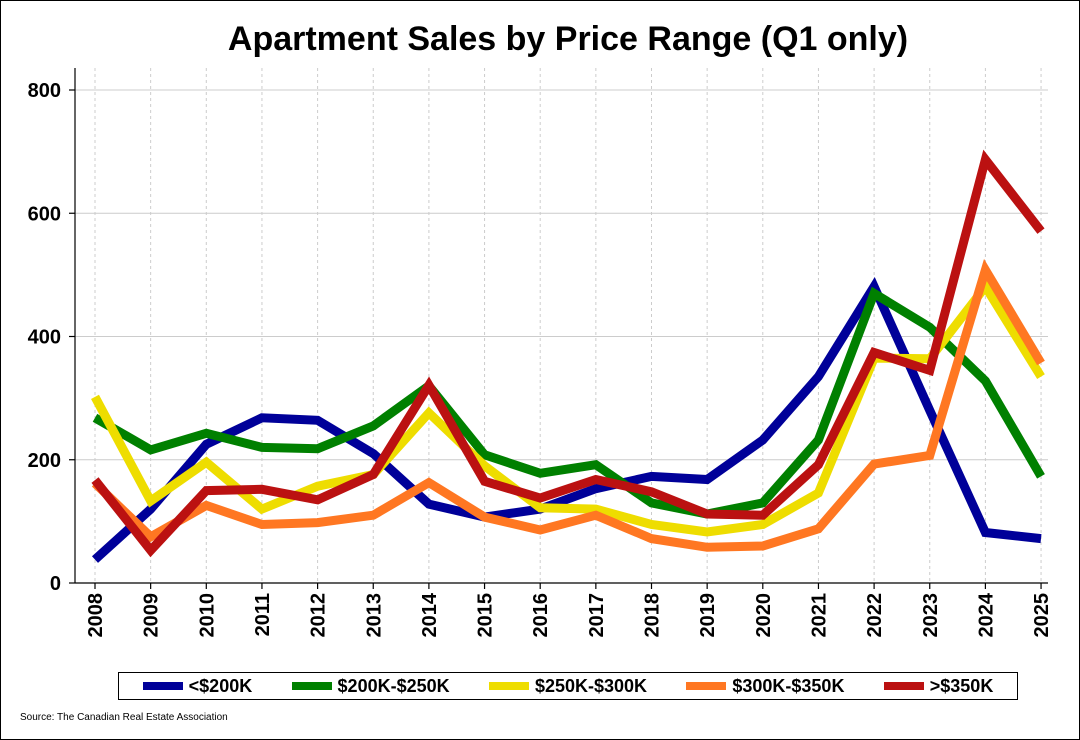 Image resolution: width=1080 pixels, height=740 pixels. What do you see at coordinates (486, 615) in the screenshot?
I see `x-tick-label: 2015` at bounding box center [486, 615].